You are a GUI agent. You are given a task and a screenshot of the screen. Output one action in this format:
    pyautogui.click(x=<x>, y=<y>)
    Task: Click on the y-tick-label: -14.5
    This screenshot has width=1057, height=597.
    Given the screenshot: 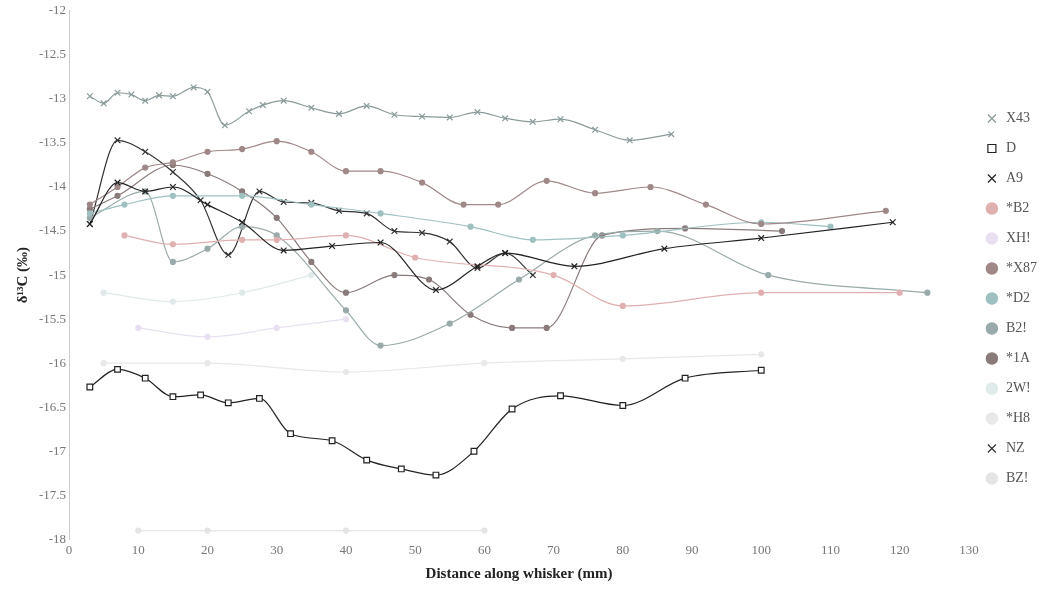 What is the action you would take?
    pyautogui.click(x=52, y=230)
    